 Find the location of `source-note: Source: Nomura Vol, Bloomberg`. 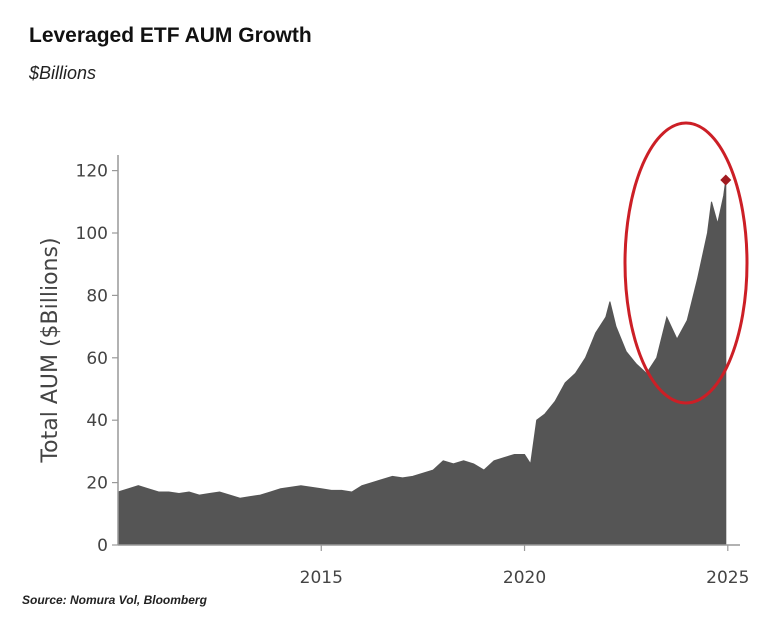

source-note: Source: Nomura Vol, Bloomberg is located at coordinates (114, 600).